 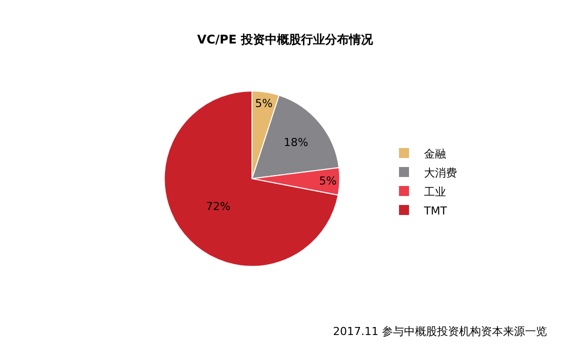 What do you see at coordinates (218, 207) in the screenshot?
I see `data-label: 72%` at bounding box center [218, 207].